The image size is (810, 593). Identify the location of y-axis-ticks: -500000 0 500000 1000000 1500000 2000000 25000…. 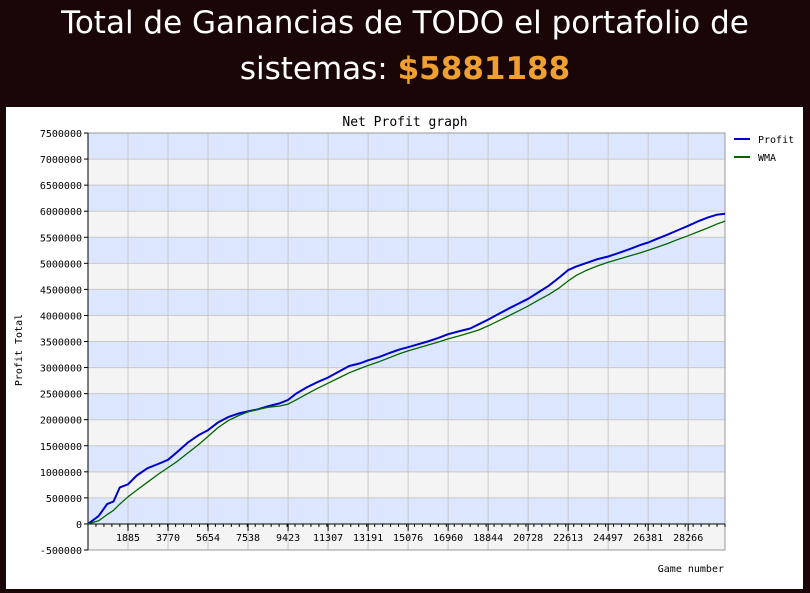
(64, 343).